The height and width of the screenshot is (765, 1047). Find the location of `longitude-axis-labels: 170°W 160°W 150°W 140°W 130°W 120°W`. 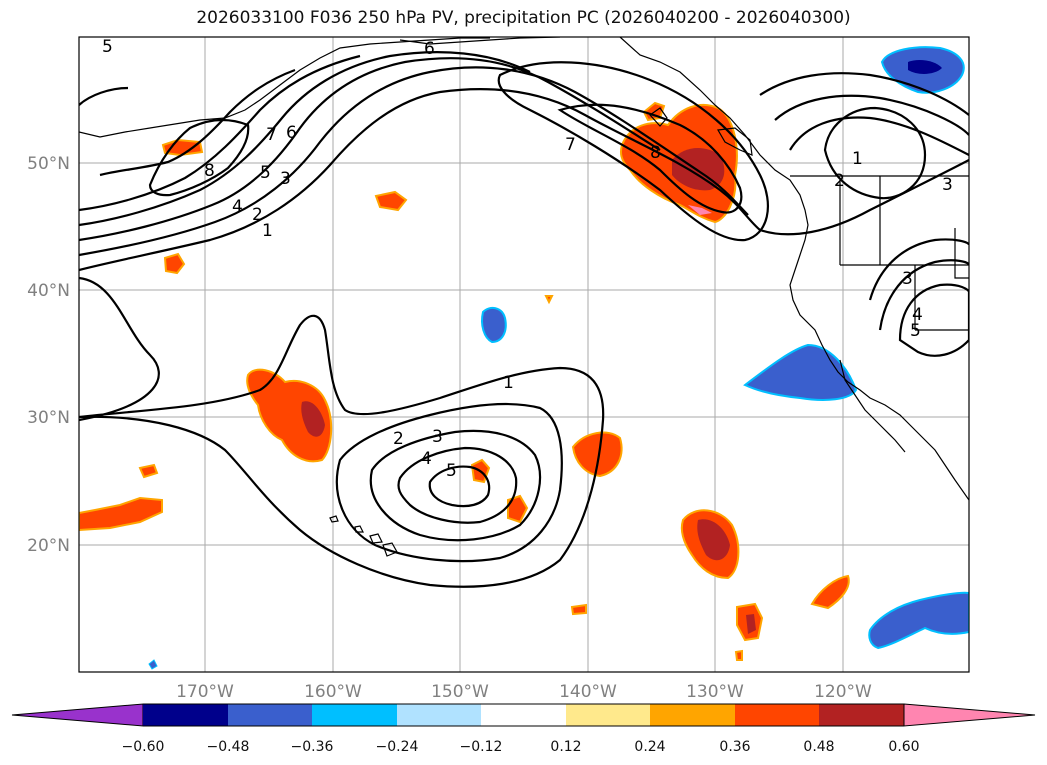

longitude-axis-labels: 170°W 160°W 150°W 140°W 130°W 120°W is located at coordinates (524, 692).